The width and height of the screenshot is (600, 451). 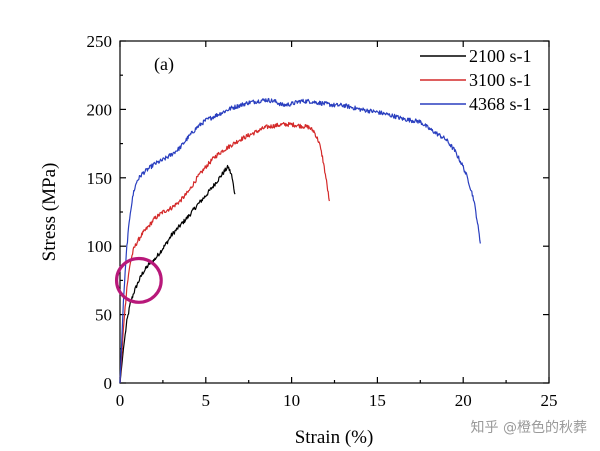 What do you see at coordinates (164, 64) in the screenshot?
I see `panel-label: (a)` at bounding box center [164, 64].